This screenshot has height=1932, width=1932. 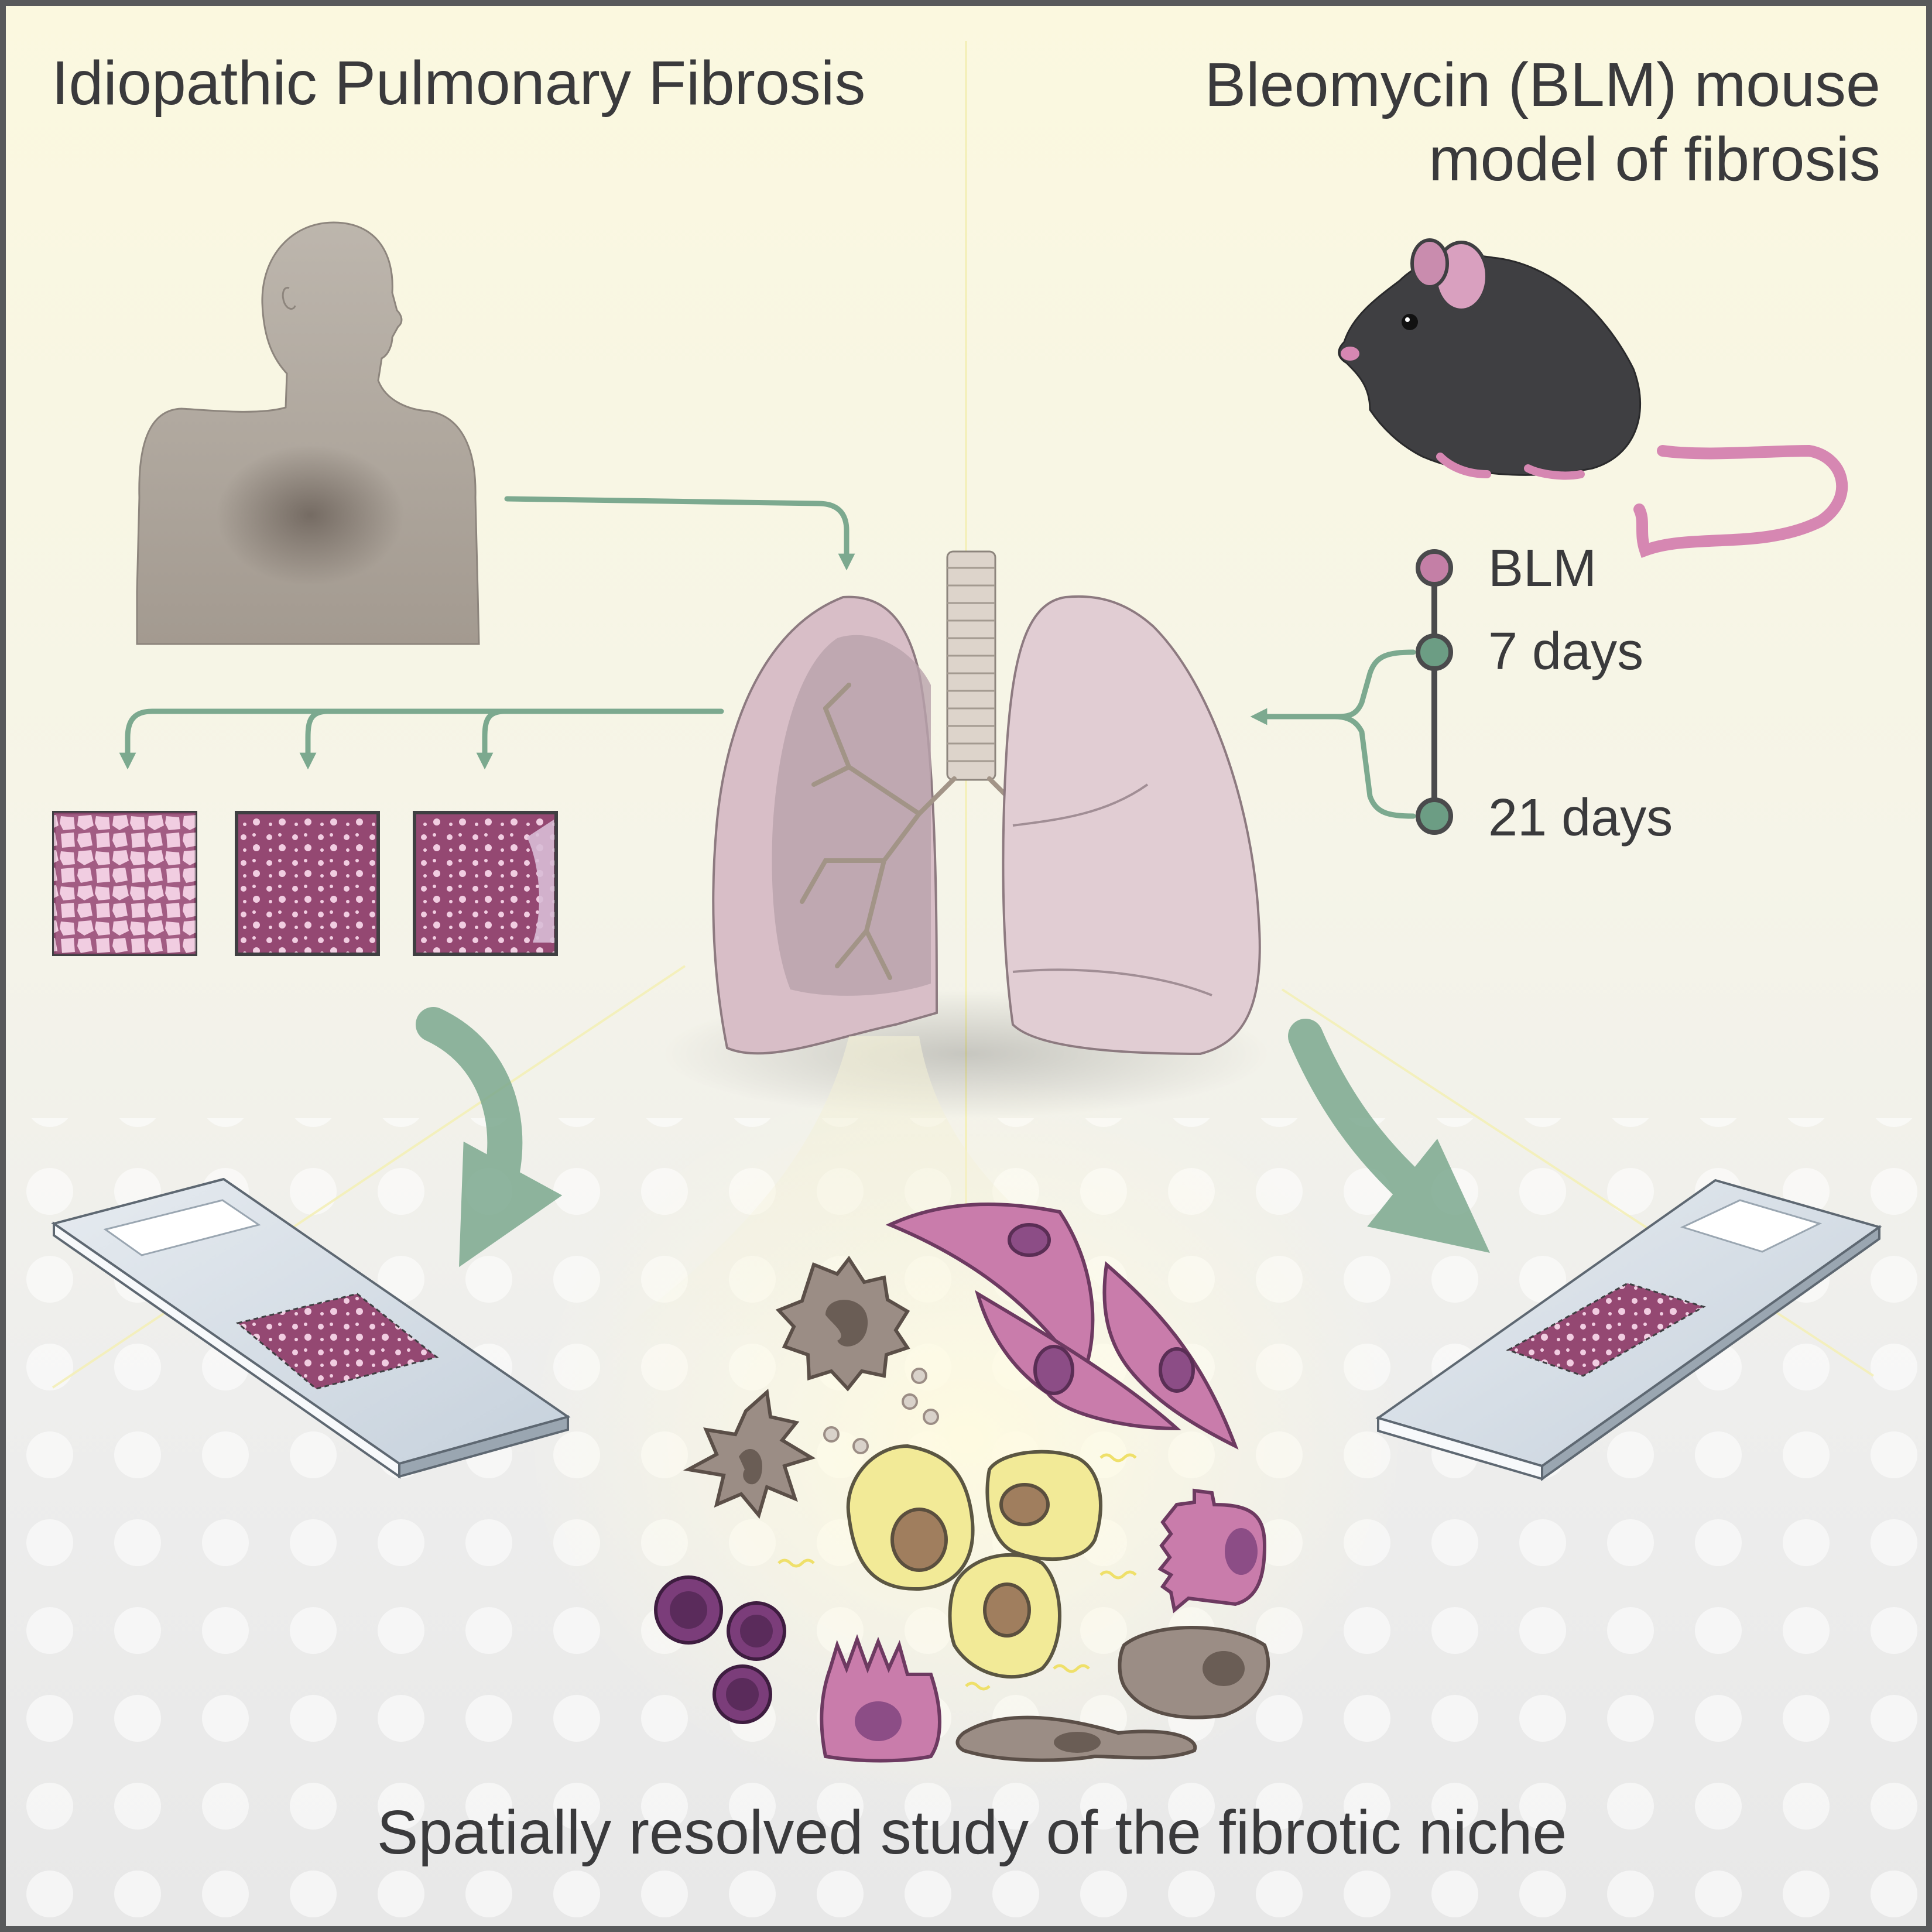 I want to click on arrow-to-right-slide, so click(x=1389, y=1136).